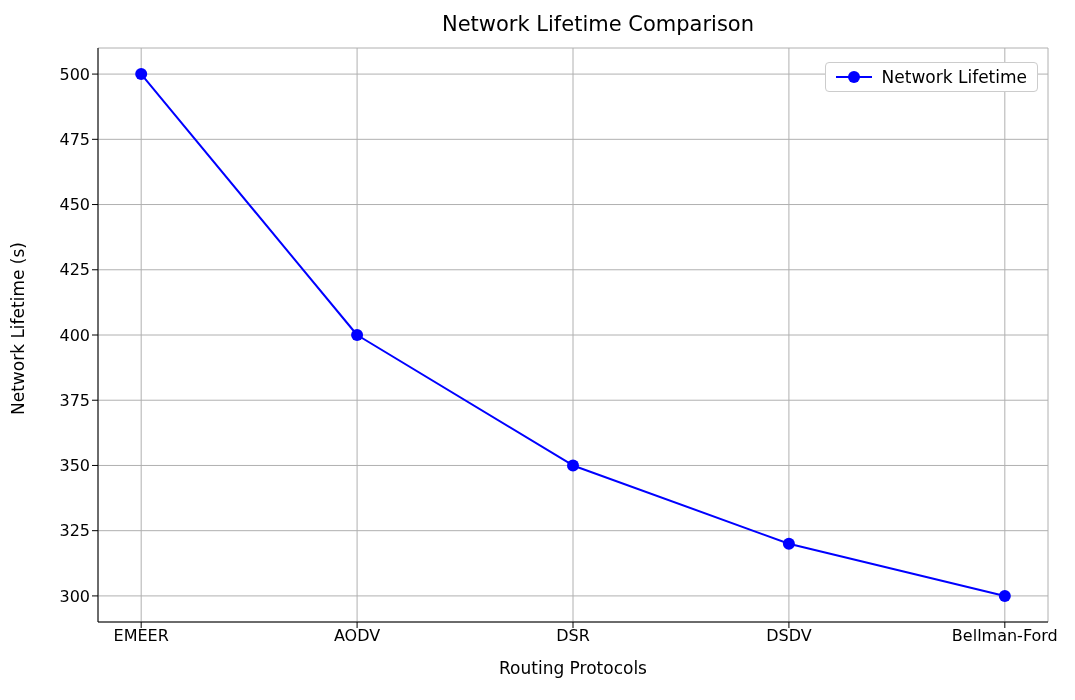  I want to click on x-tick-label: Bellman-Ford, so click(1004, 636).